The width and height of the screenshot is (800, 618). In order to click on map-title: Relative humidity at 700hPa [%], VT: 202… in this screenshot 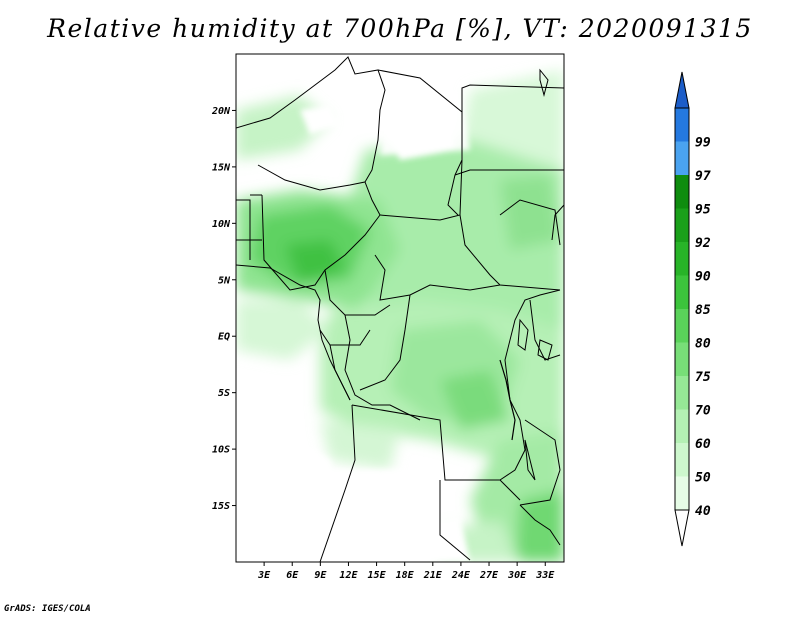, I will do `click(400, 28)`.